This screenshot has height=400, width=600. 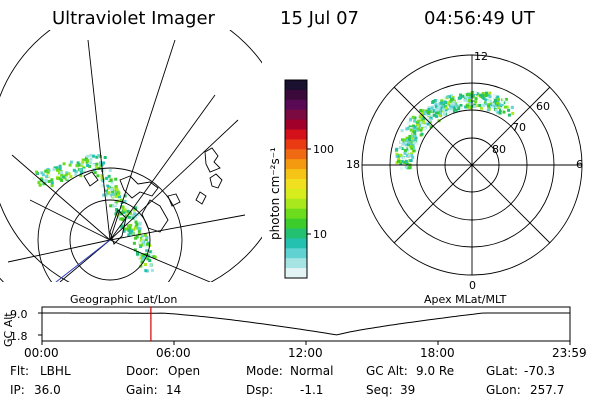 I want to click on mlt-label-0: 0, so click(x=472, y=285).